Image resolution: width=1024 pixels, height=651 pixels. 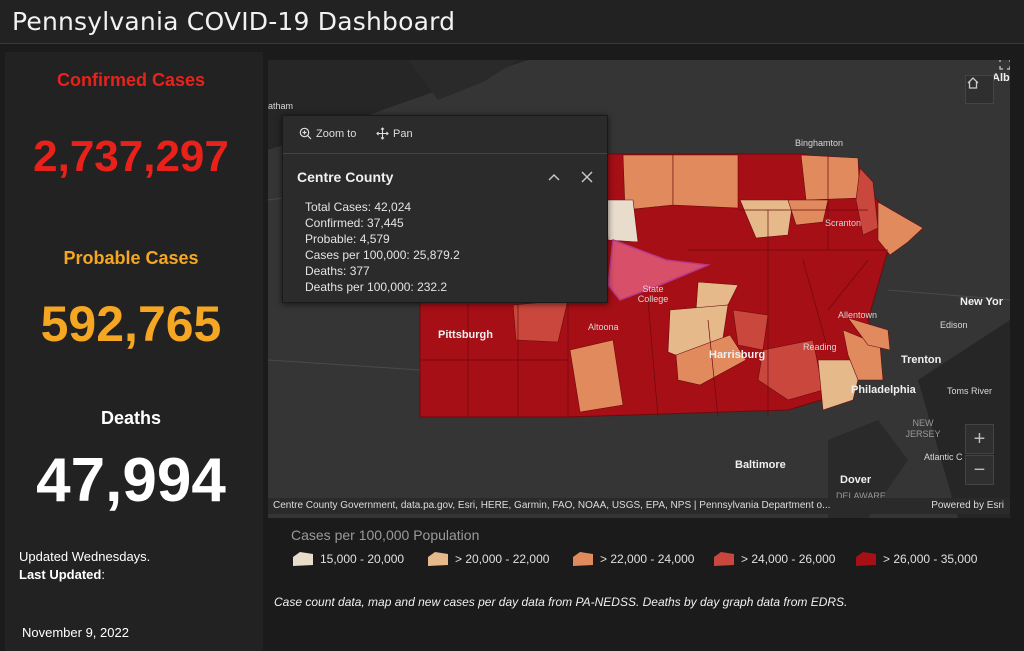 What do you see at coordinates (861, 496) in the screenshot?
I see `map-label-delaware: DELAWARE` at bounding box center [861, 496].